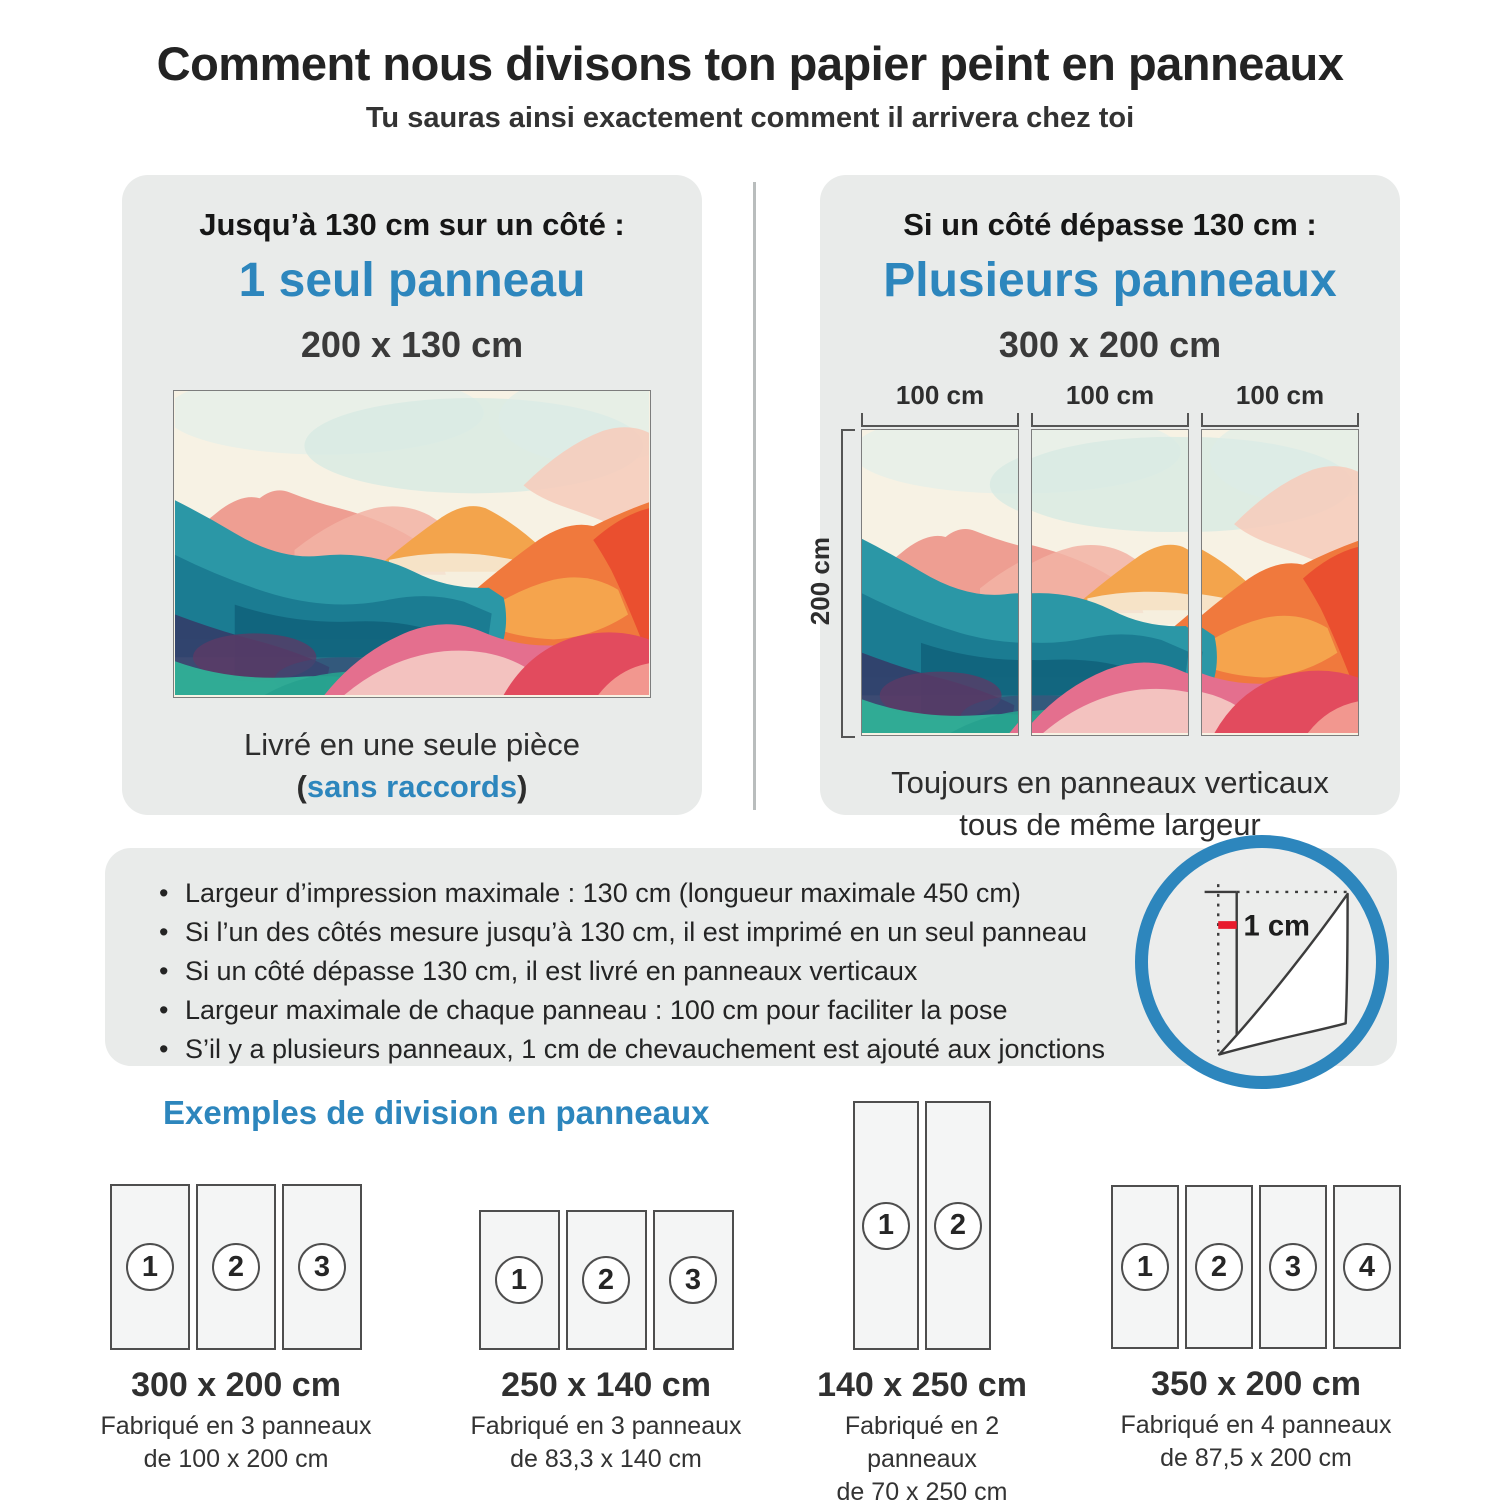 Image resolution: width=1500 pixels, height=1500 pixels. What do you see at coordinates (922, 1489) in the screenshot?
I see `example-detail-line2: de 70 x 250 cm` at bounding box center [922, 1489].